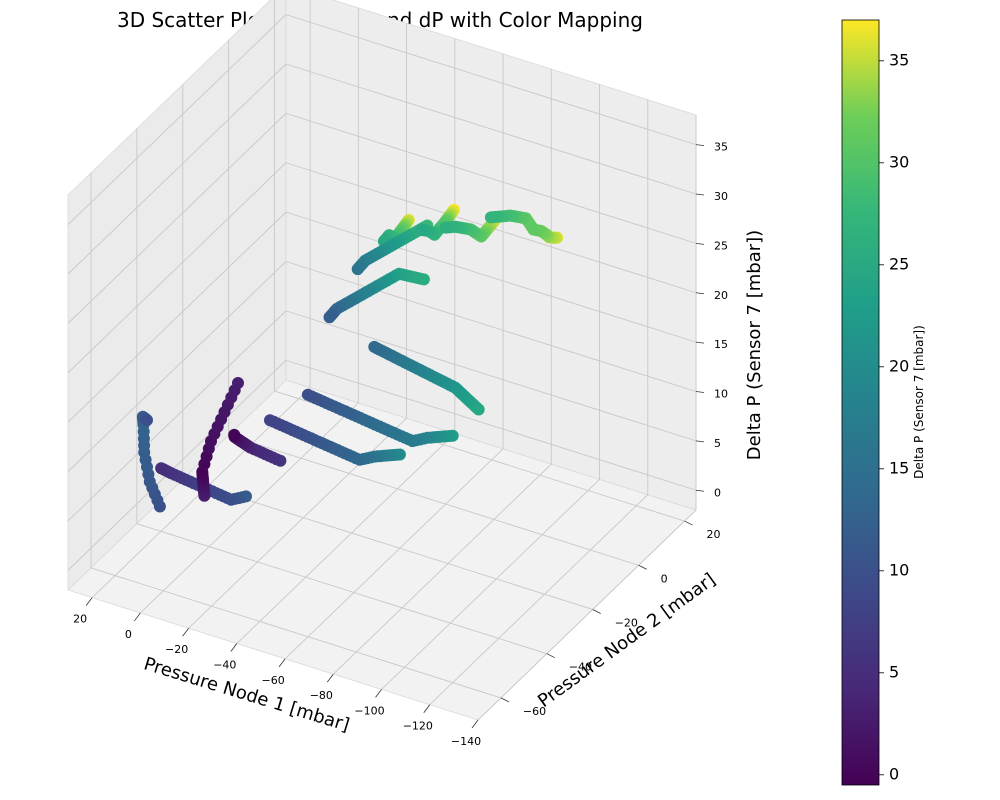  I want to click on tick-label: 35, so click(721, 147).